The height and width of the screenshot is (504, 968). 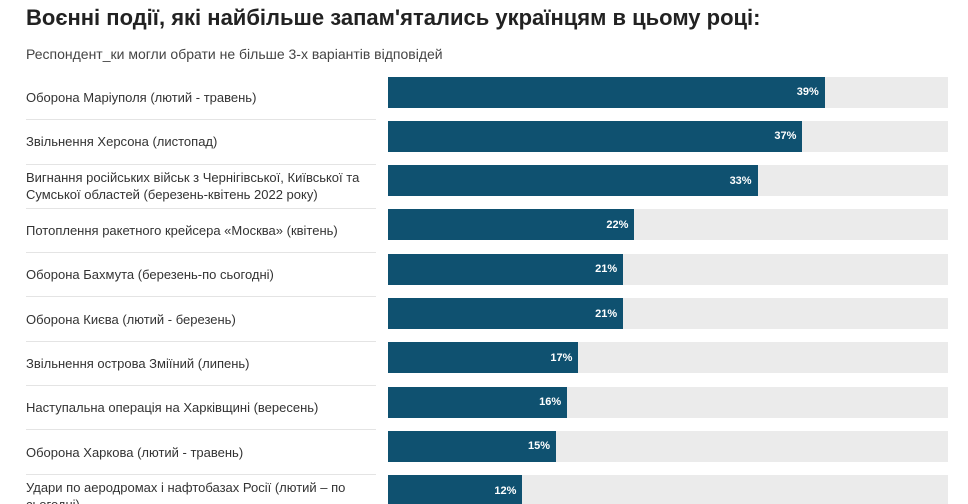 I want to click on value-label: 16%, so click(x=550, y=402).